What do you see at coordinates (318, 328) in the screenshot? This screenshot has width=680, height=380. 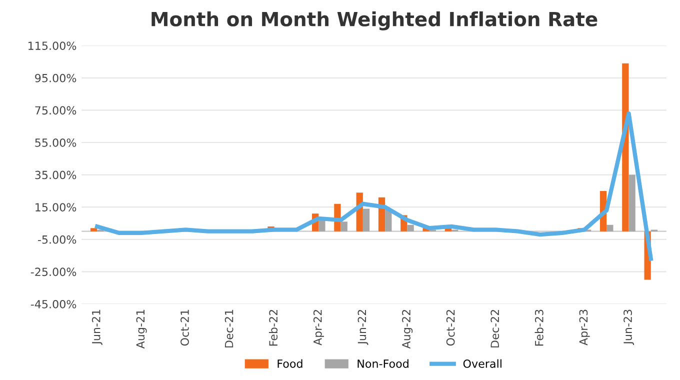 I see `x-tick-label: Apr-22` at bounding box center [318, 328].